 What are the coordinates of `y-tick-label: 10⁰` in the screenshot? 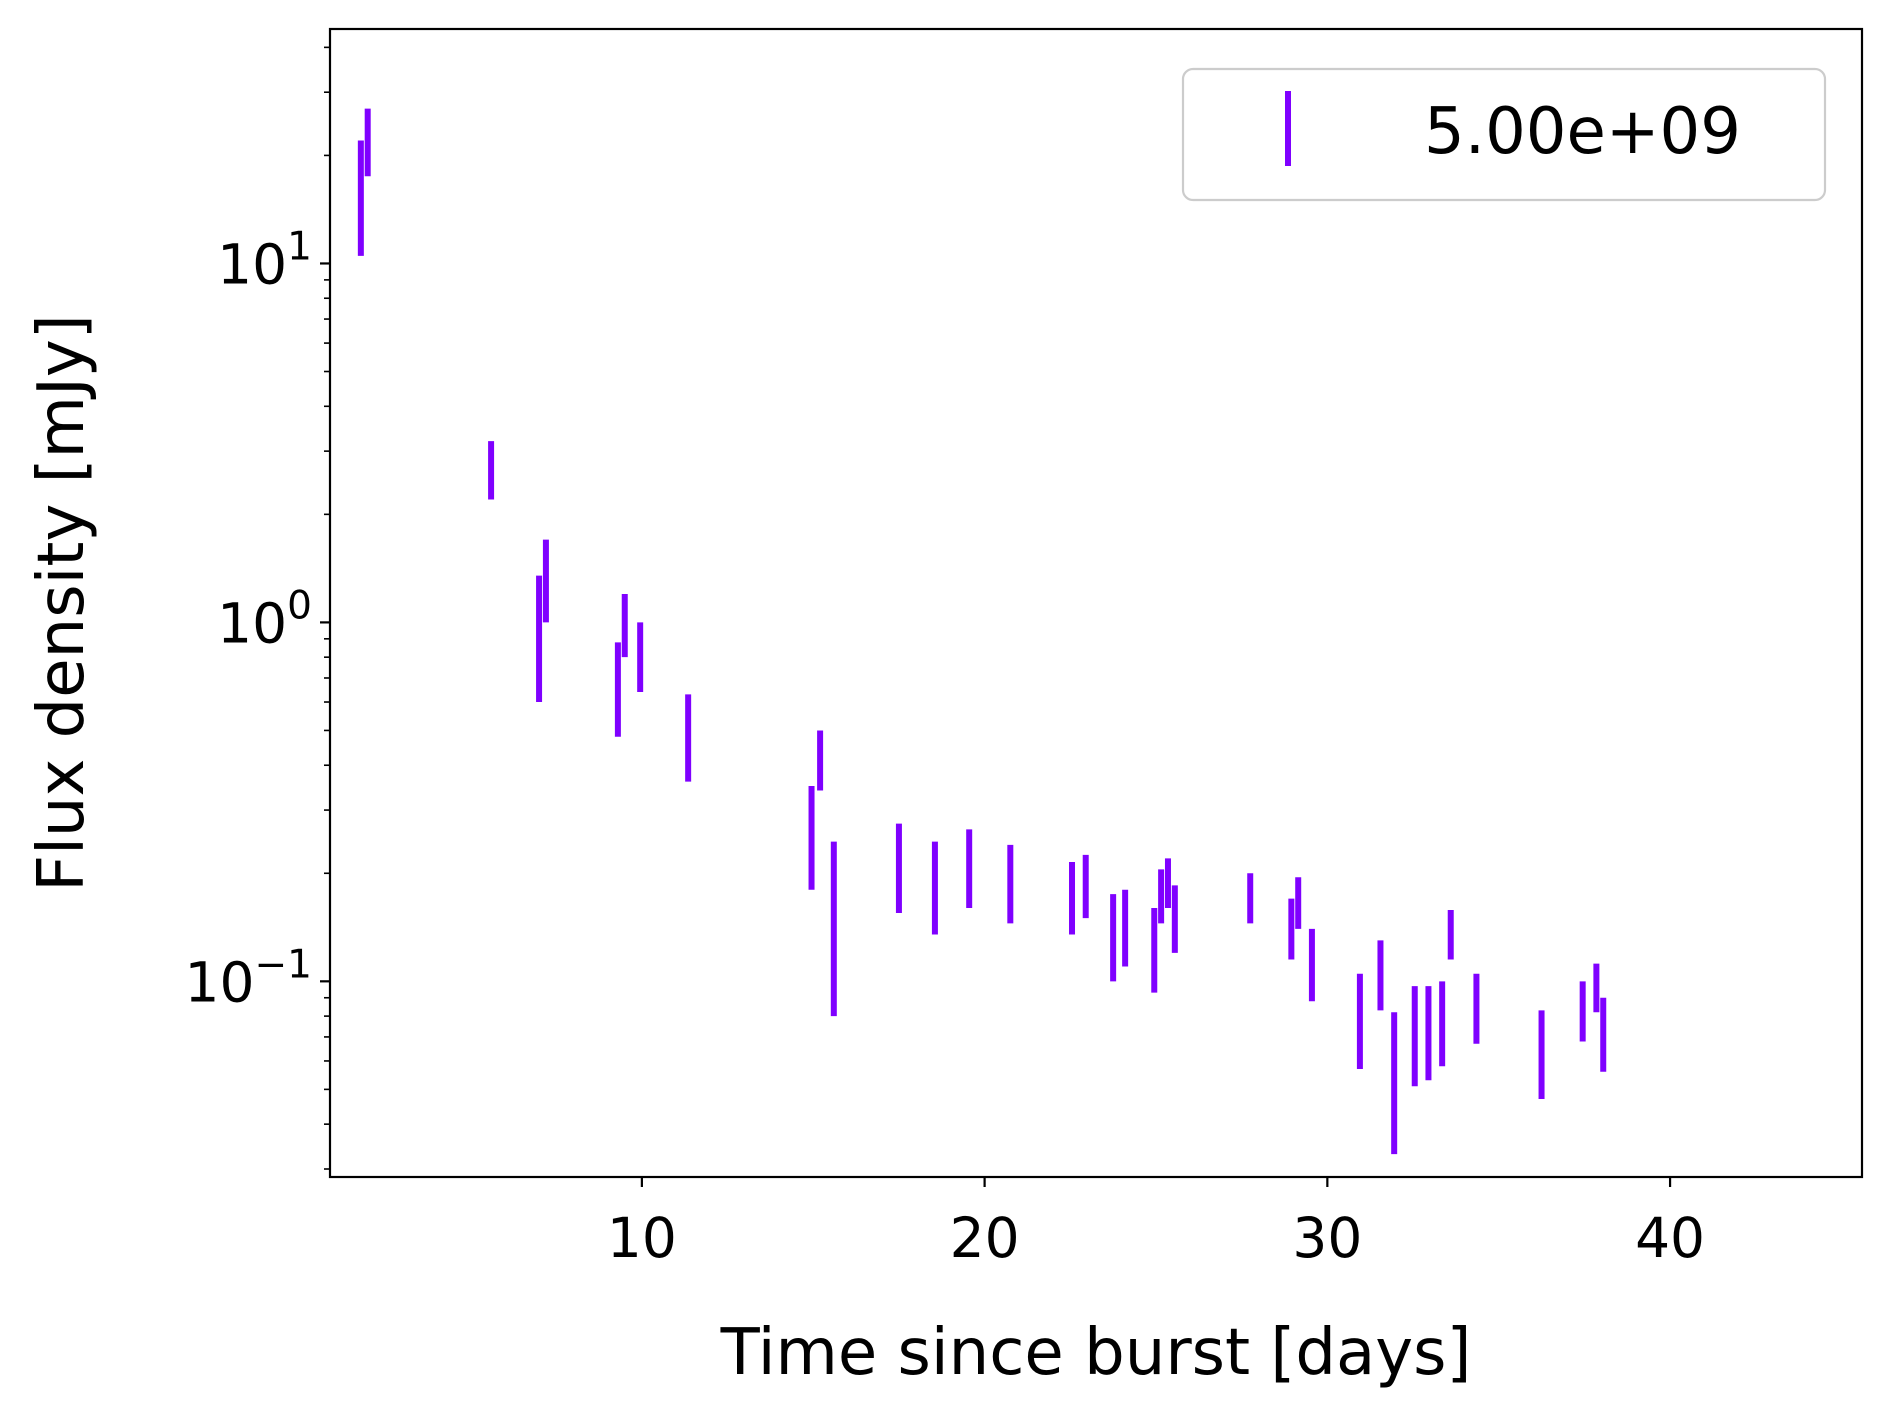 It's located at (264, 619).